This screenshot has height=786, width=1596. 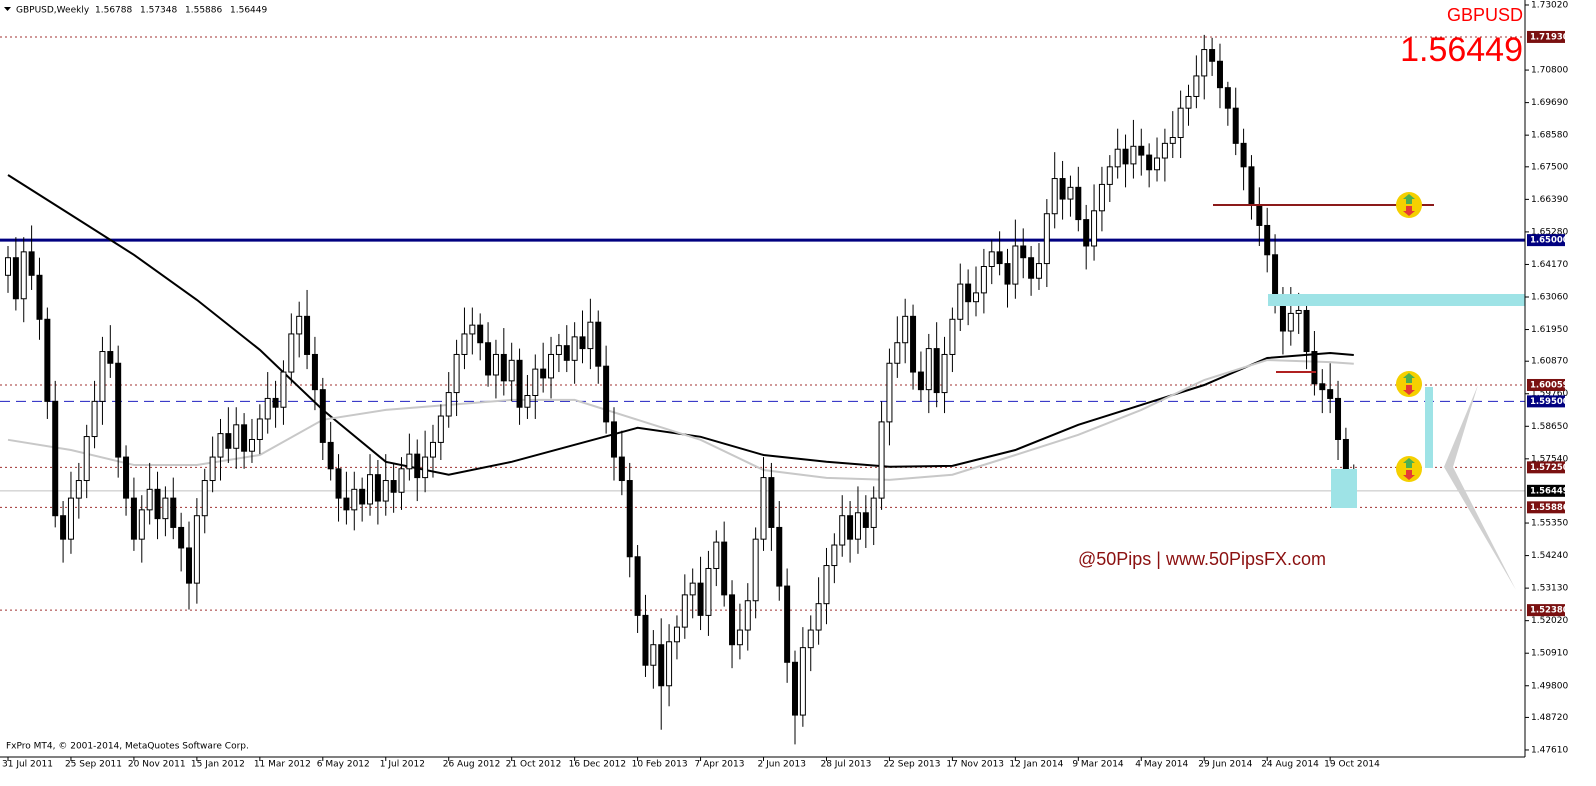 What do you see at coordinates (1549, 330) in the screenshot?
I see `y-tick-label: 1.61950` at bounding box center [1549, 330].